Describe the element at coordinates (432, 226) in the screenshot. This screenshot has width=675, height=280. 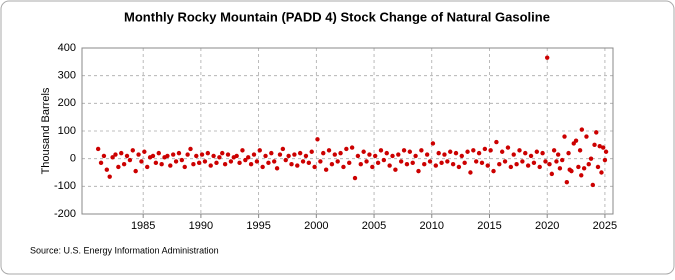
I see `x-tick-label: 2010` at that location.